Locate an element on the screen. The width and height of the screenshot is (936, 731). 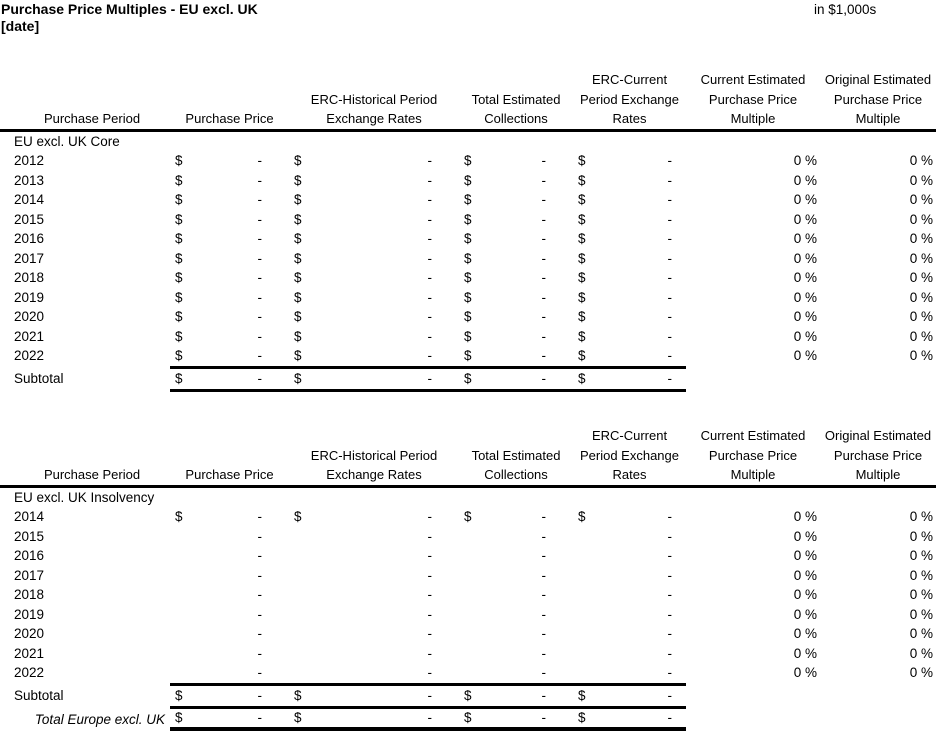
period-cell: 2020 is located at coordinates (29, 317).